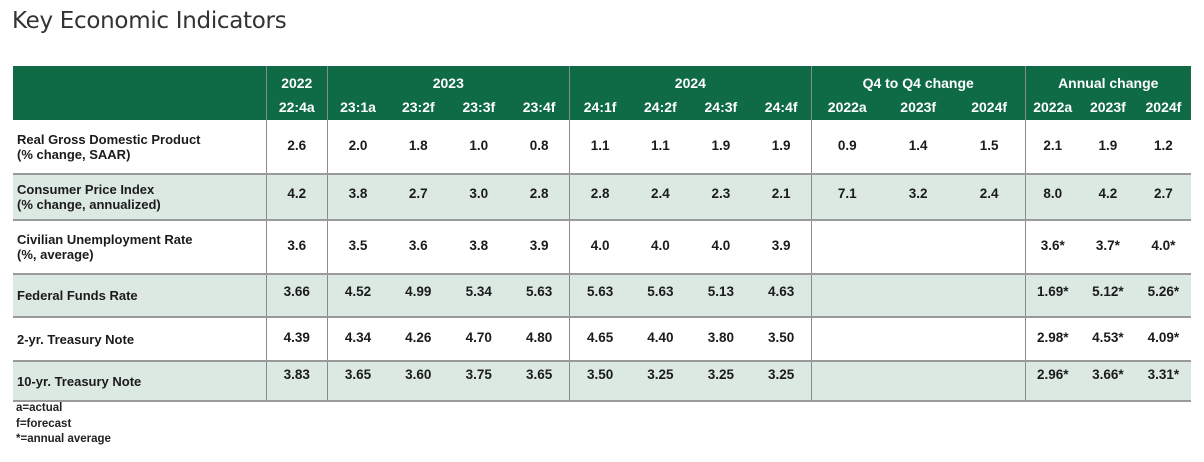 The width and height of the screenshot is (1204, 462). What do you see at coordinates (296, 197) in the screenshot?
I see `table-cell: 4.2` at bounding box center [296, 197].